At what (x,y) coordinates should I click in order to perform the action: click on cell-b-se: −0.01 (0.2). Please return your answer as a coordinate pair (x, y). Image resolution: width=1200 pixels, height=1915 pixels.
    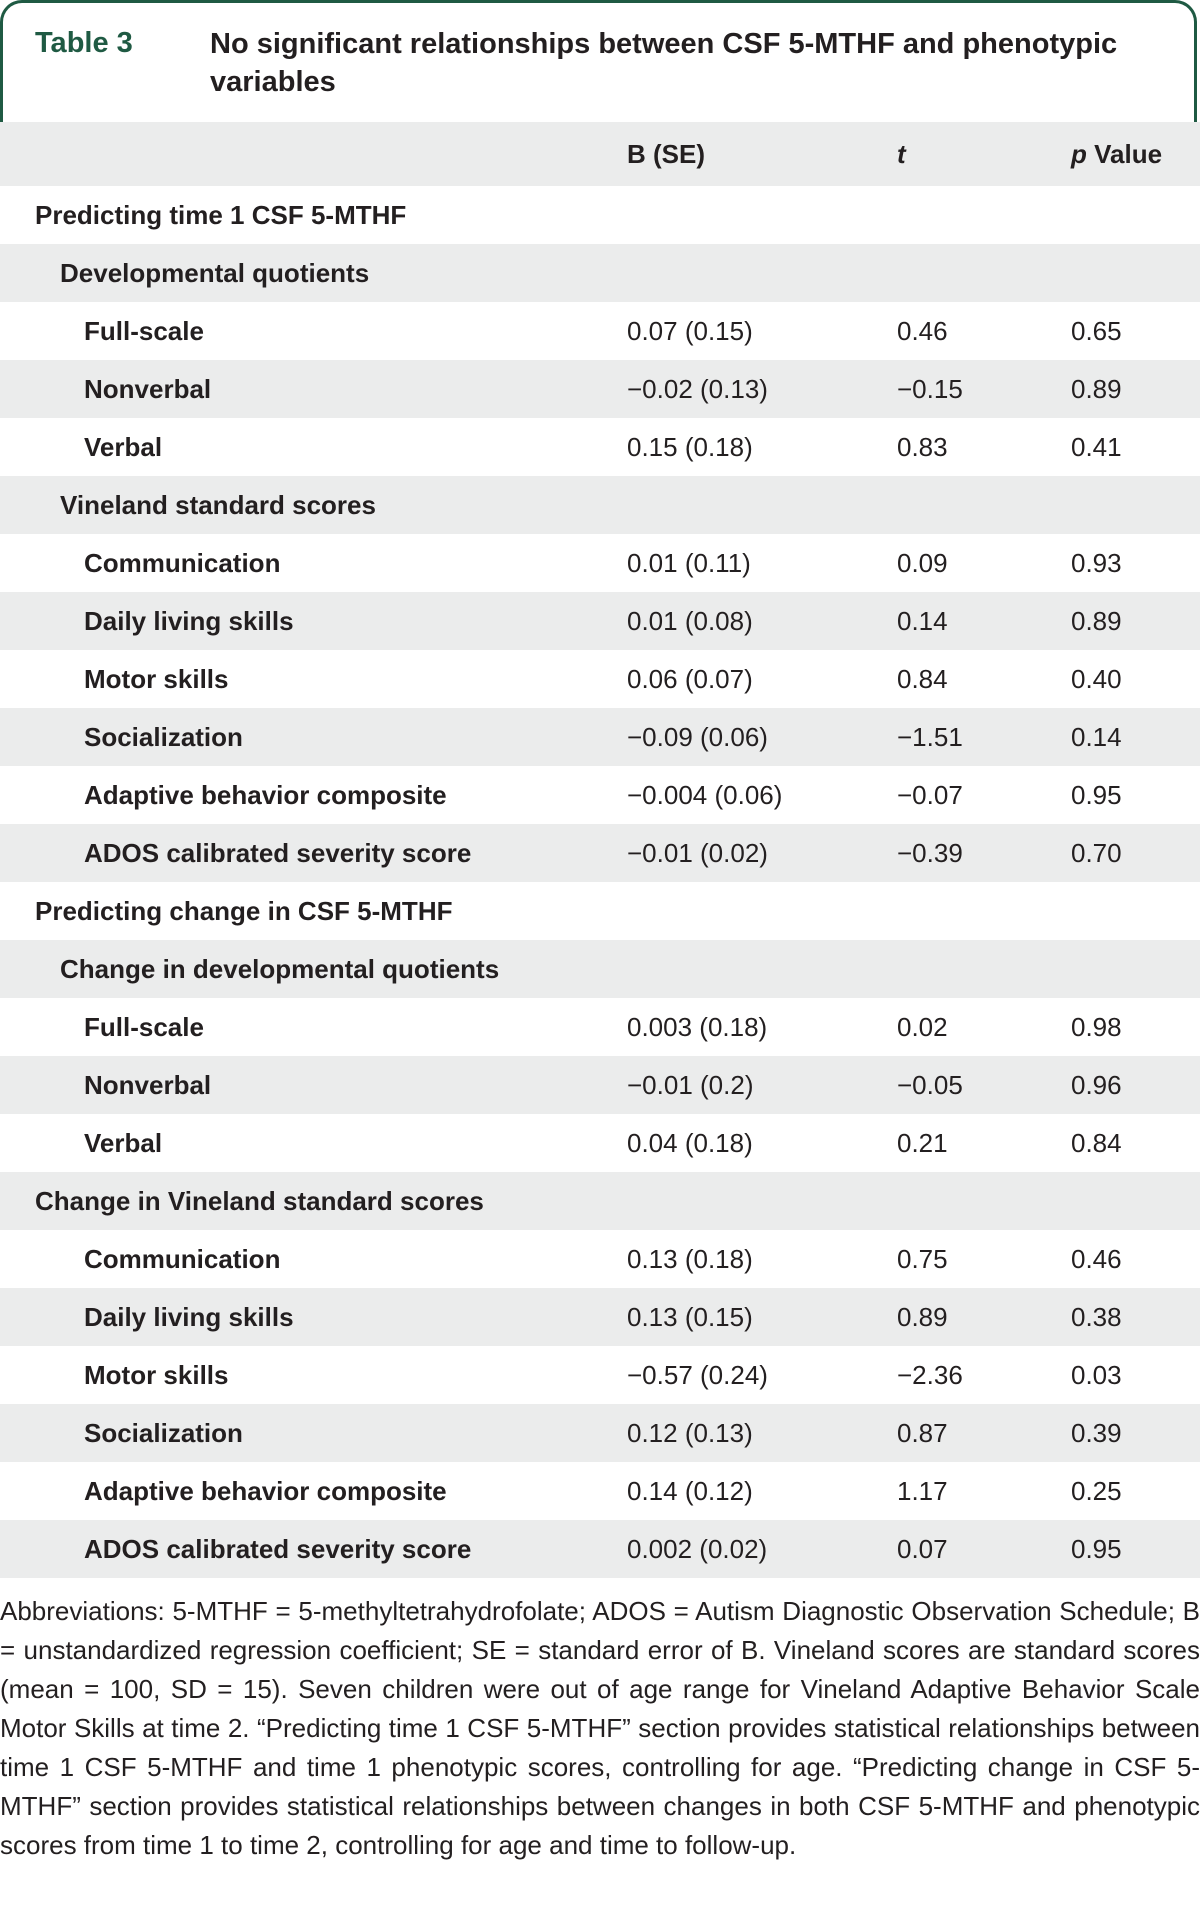
    Looking at the image, I should click on (762, 1085).